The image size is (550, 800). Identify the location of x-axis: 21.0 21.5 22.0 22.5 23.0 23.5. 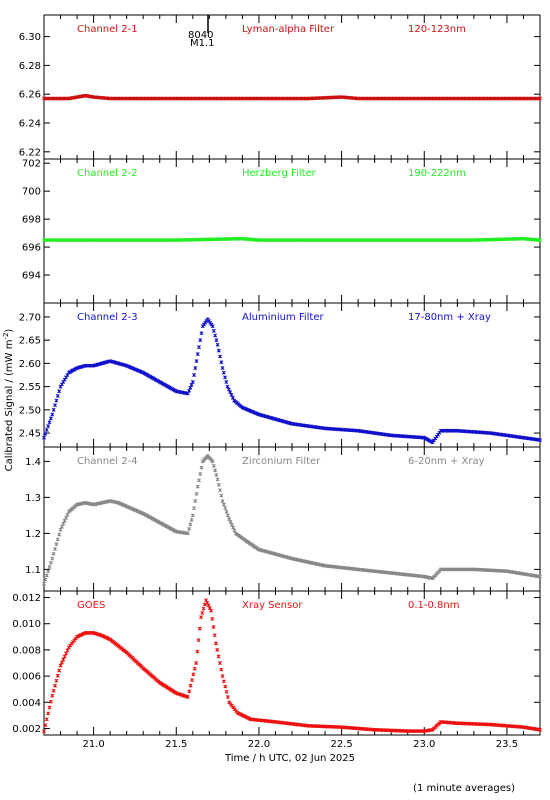
(300, 744).